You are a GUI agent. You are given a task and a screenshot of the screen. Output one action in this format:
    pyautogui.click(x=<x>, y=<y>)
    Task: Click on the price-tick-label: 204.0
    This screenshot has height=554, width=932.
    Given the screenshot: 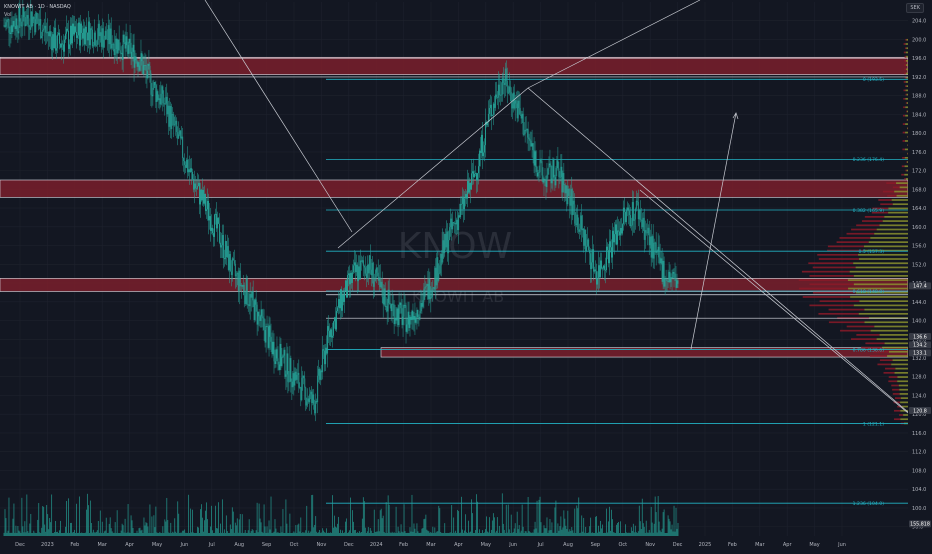 What is the action you would take?
    pyautogui.click(x=919, y=22)
    